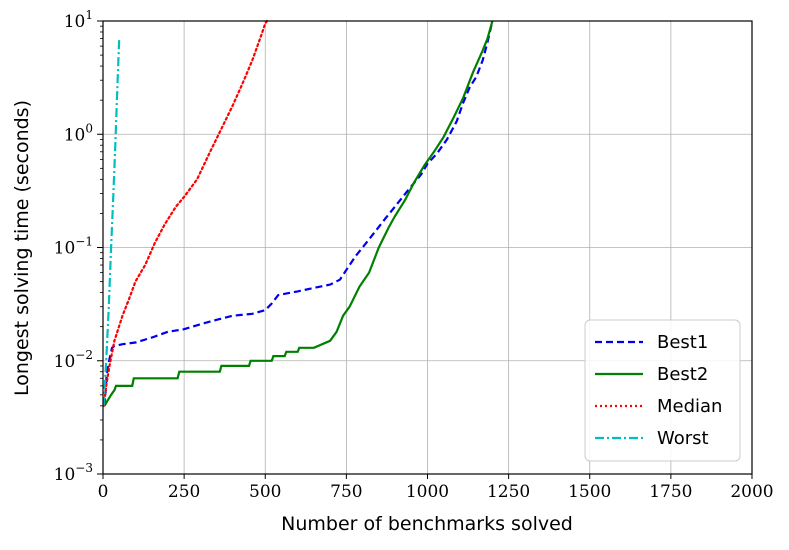 The width and height of the screenshot is (789, 550). Describe the element at coordinates (689, 406) in the screenshot. I see `legend-label-median: Median` at that location.